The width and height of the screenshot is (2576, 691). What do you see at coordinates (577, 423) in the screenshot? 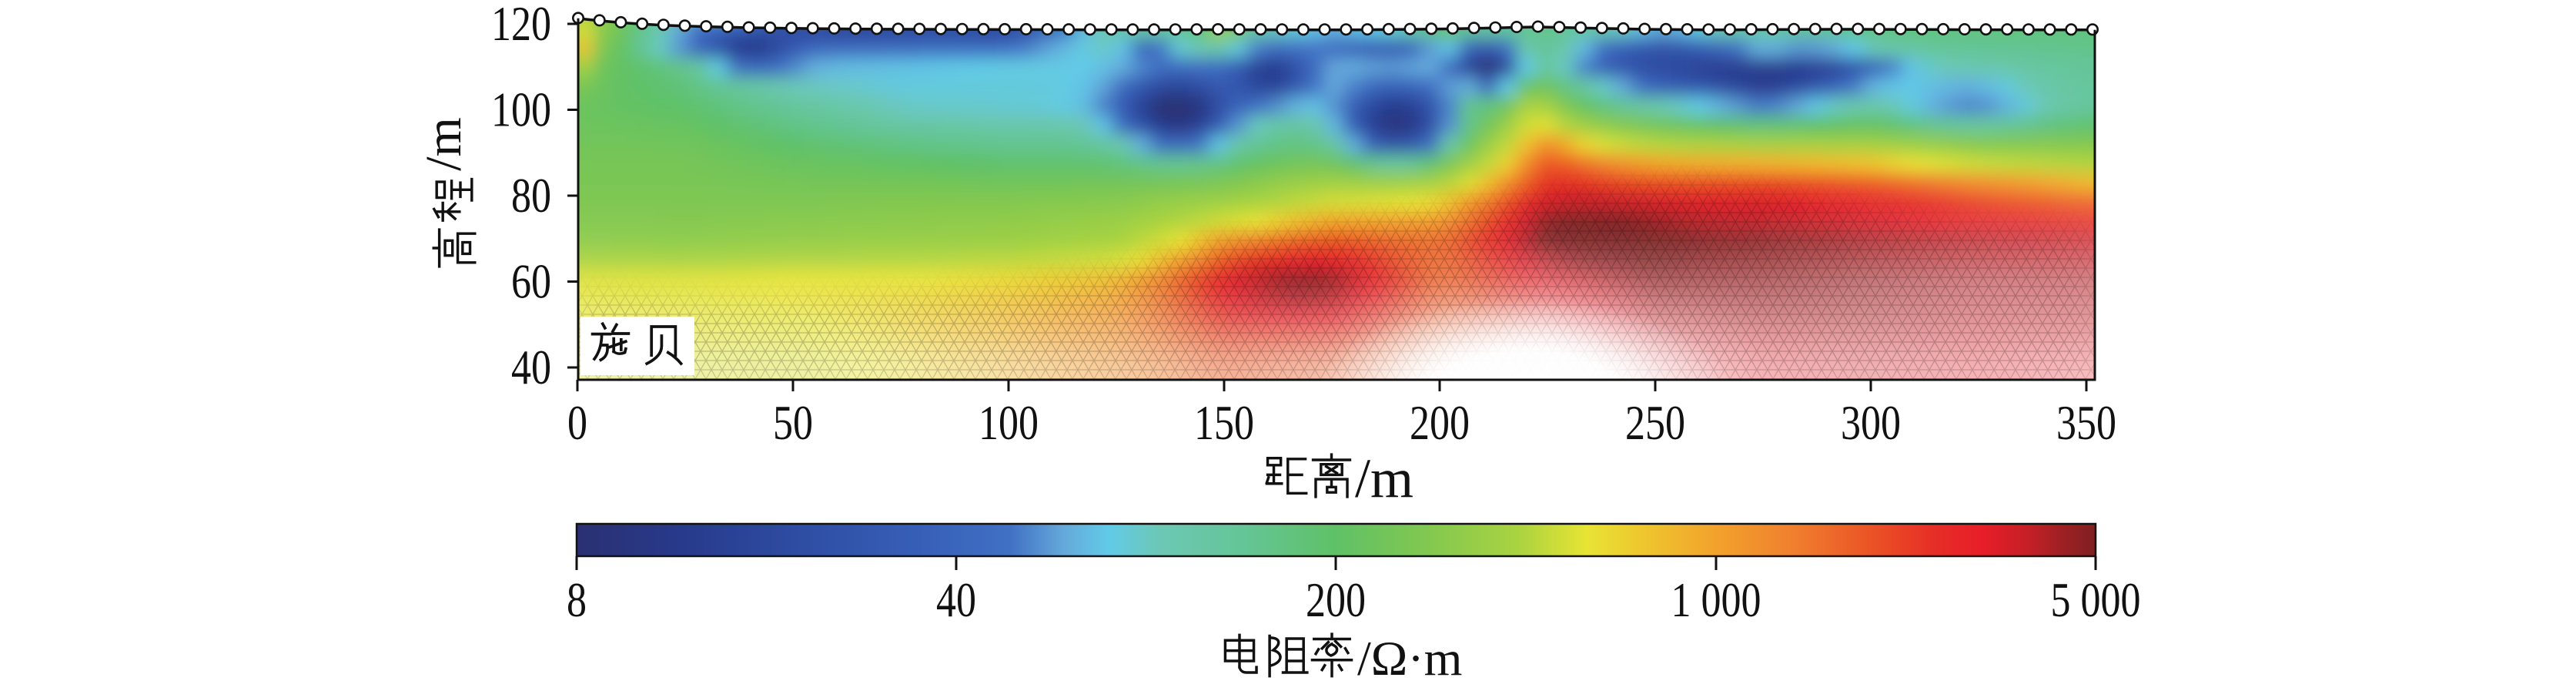
I see `svg-text: 0` at bounding box center [577, 423].